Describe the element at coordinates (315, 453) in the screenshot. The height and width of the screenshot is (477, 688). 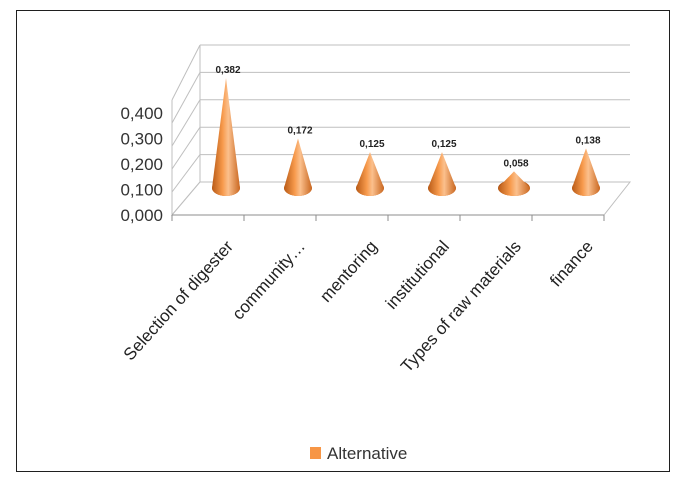
I see `legend-swatch` at that location.